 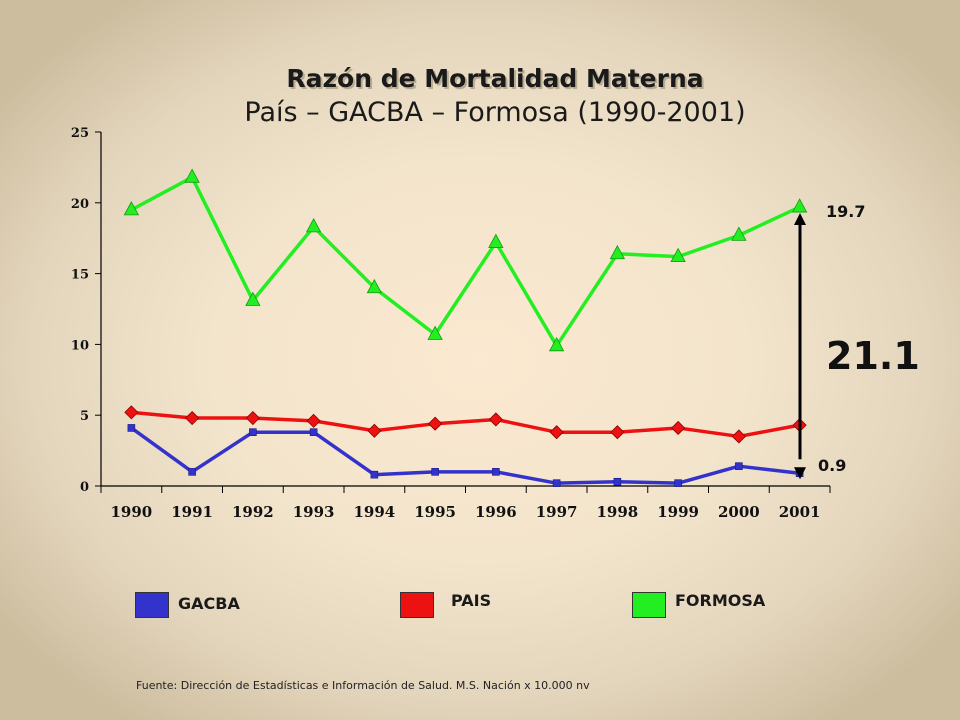 I want to click on x-tick-label: 1997, so click(x=557, y=512).